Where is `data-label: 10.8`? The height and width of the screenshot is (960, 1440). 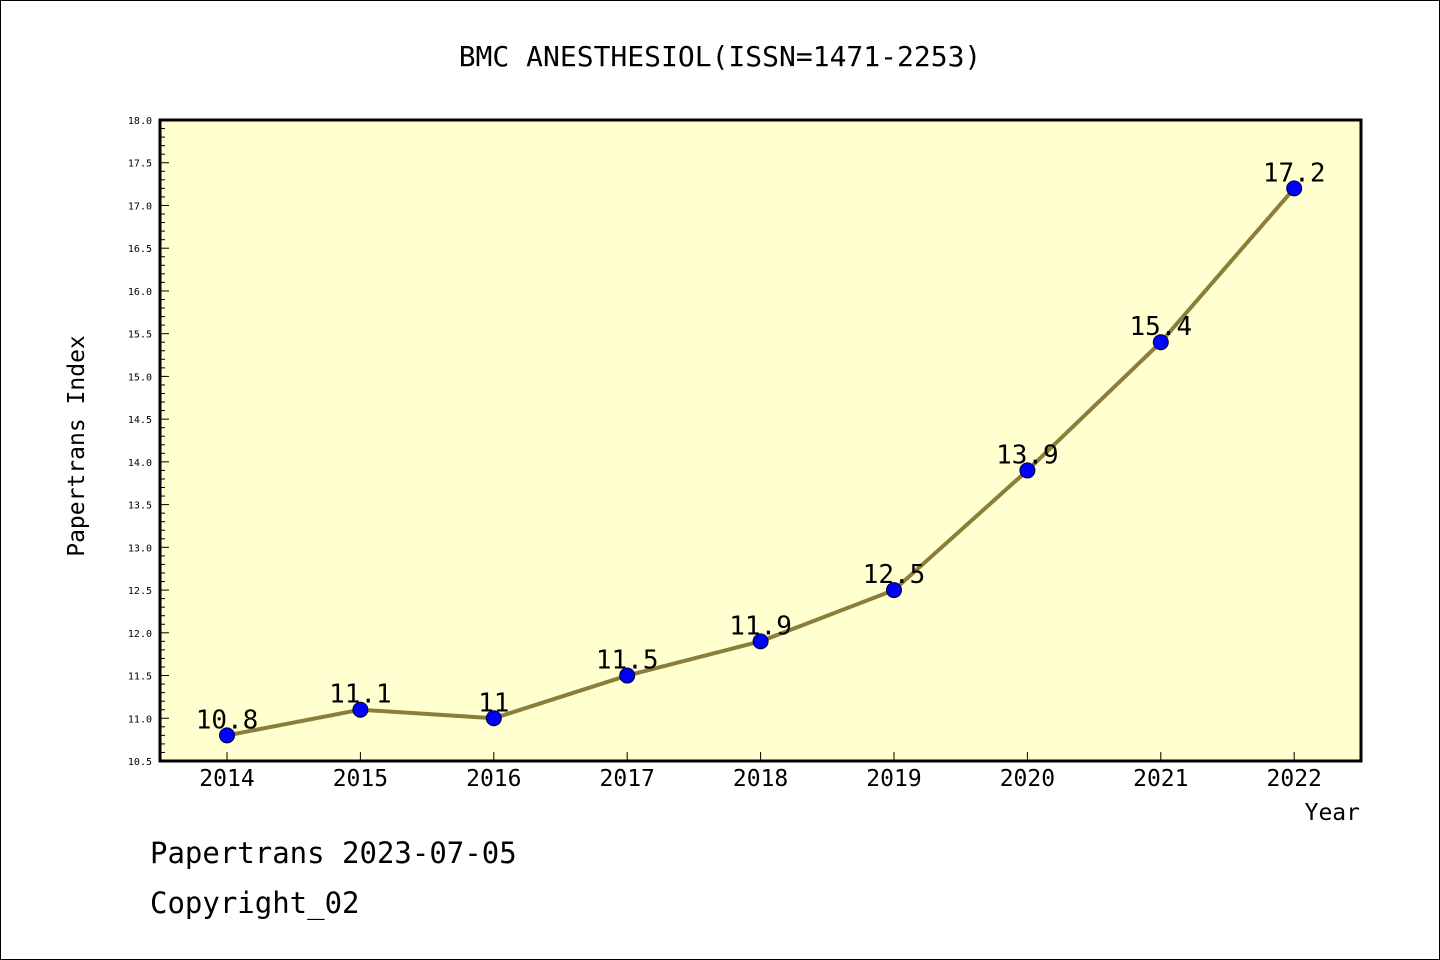
data-label: 10.8 is located at coordinates (227, 720).